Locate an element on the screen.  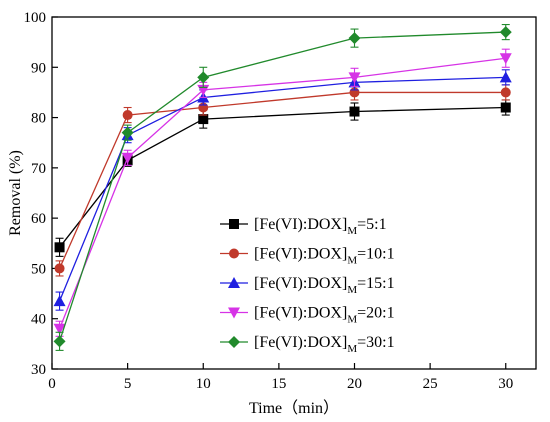
legend-label-ratio: =15:1 is located at coordinates (375, 283).